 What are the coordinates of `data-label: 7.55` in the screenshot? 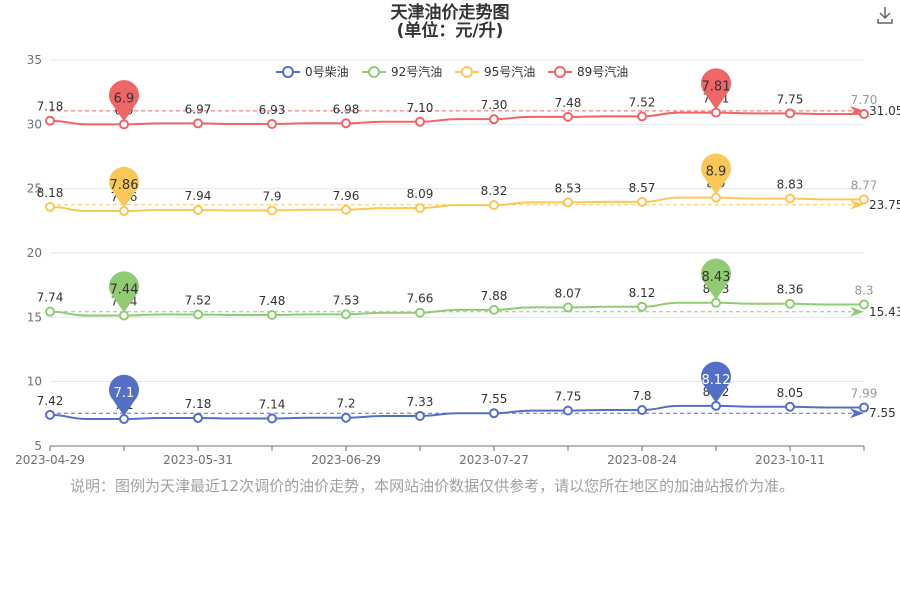 It's located at (494, 399).